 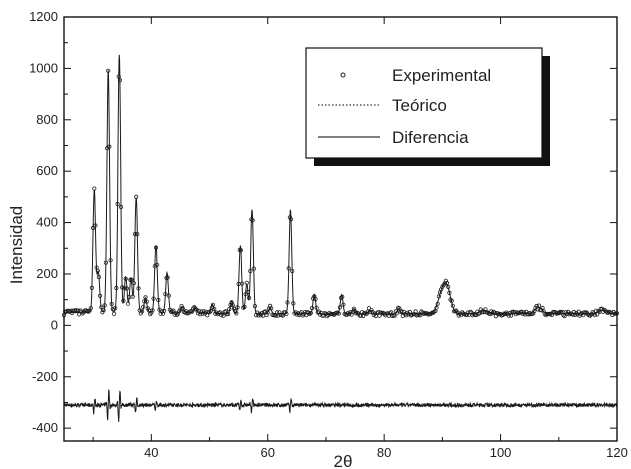 I want to click on legend-label-diferencia: Diferencia, so click(x=430, y=137).